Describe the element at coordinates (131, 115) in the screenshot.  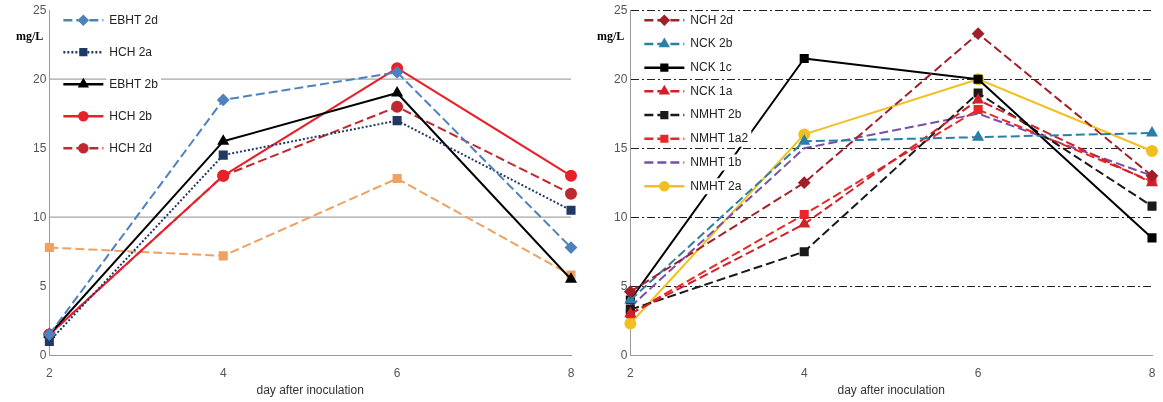
I see `legend-label: HCH 2b` at that location.